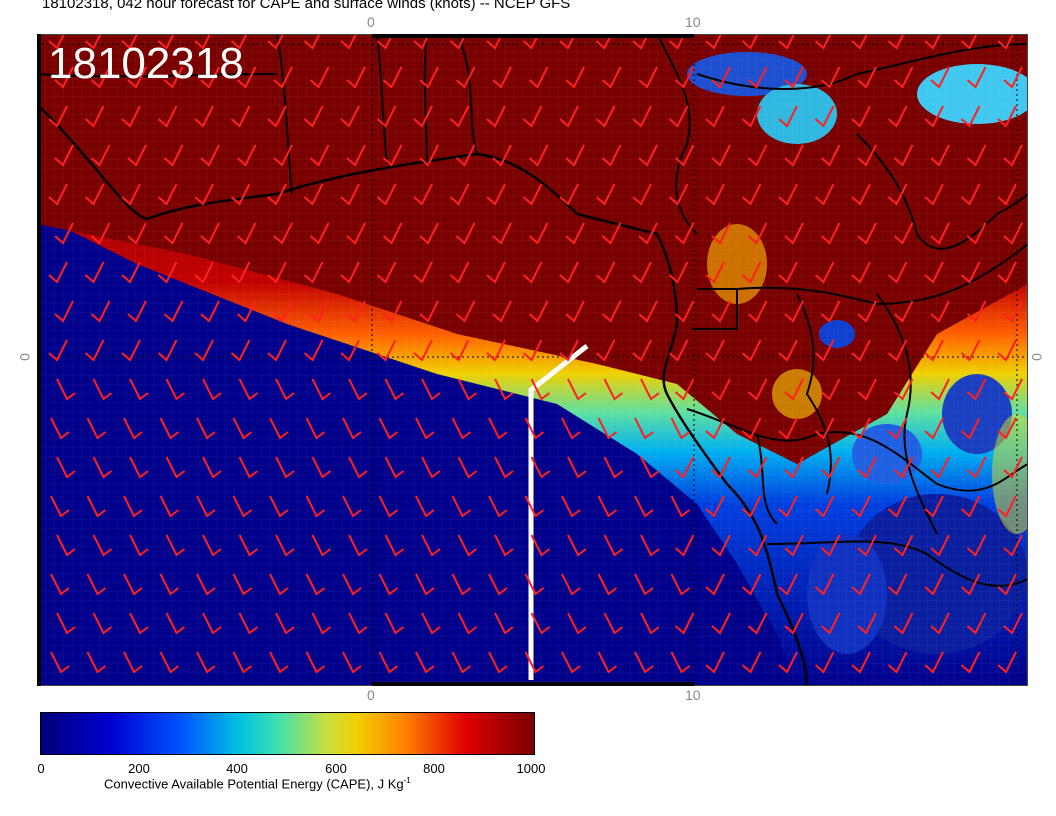  Describe the element at coordinates (371, 22) in the screenshot. I see `top-tick-0: 0` at that location.